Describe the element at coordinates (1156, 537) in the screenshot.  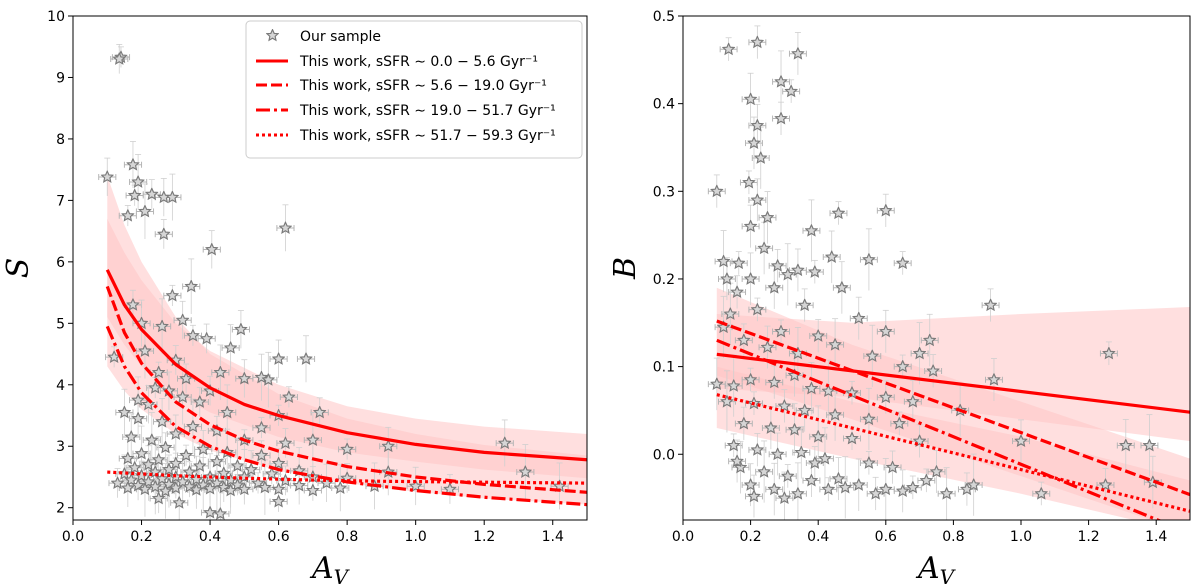
I see `right-x-tick-label: 1.4` at that location.